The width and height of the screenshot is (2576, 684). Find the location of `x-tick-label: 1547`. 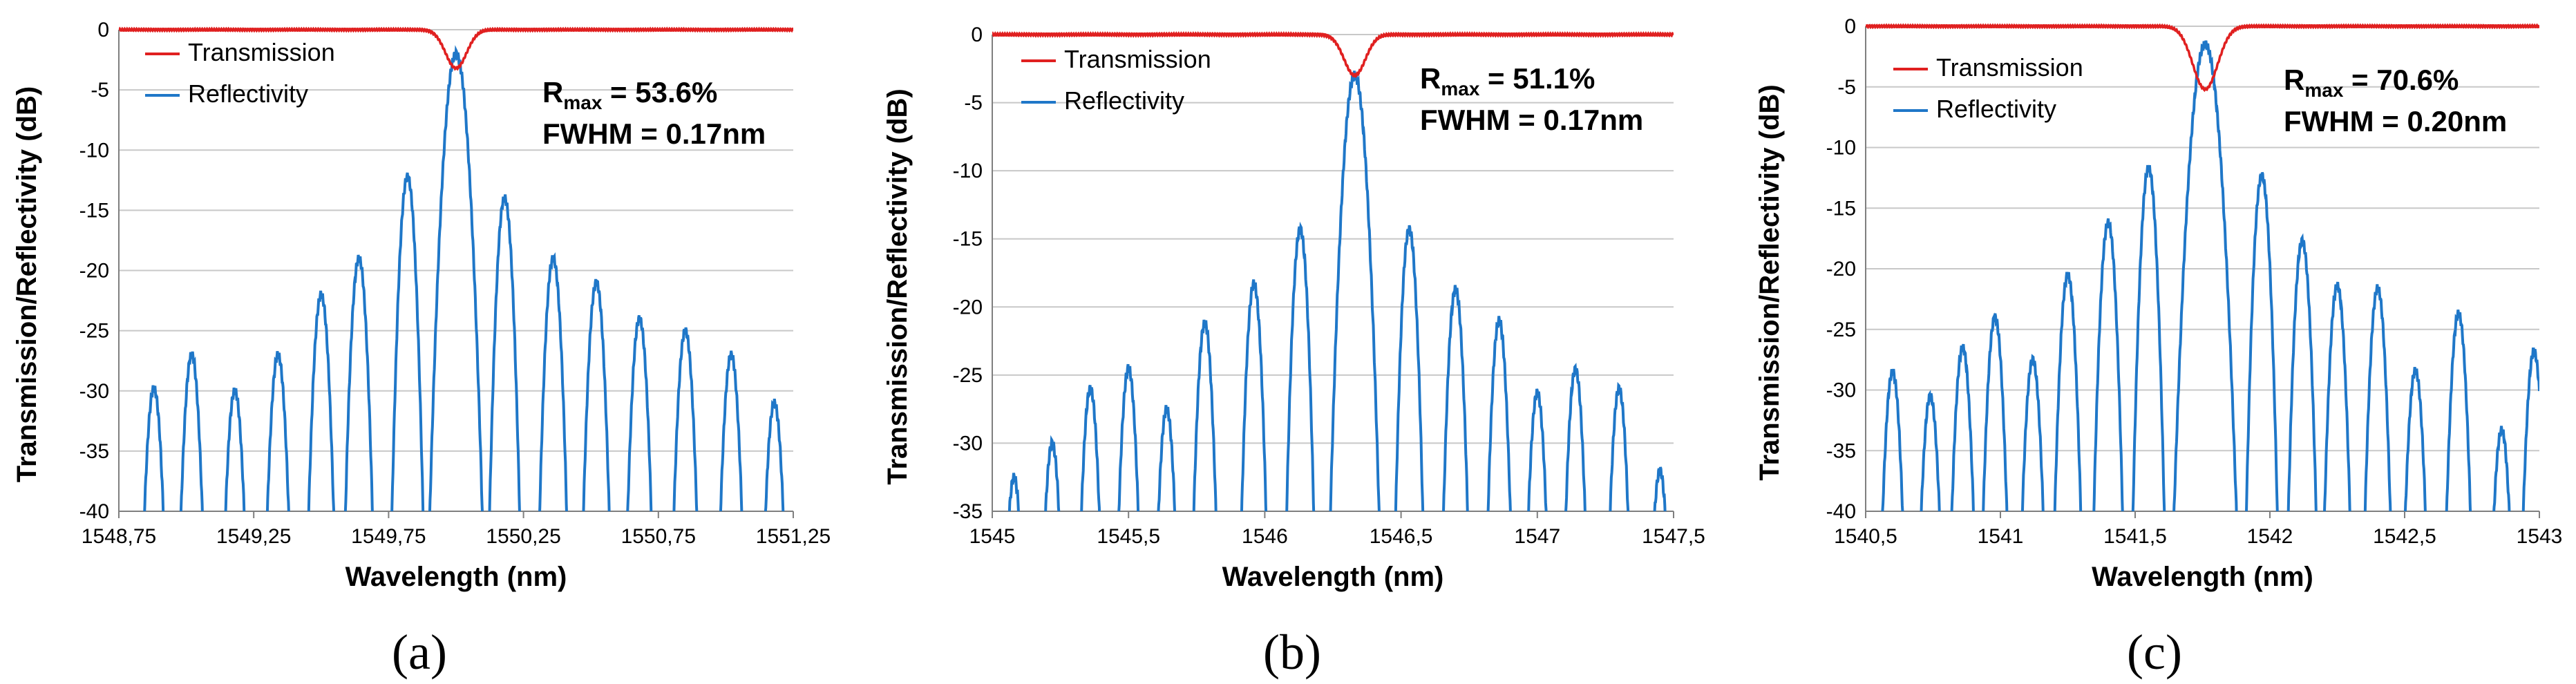

x-tick-label: 1547 is located at coordinates (1537, 536).